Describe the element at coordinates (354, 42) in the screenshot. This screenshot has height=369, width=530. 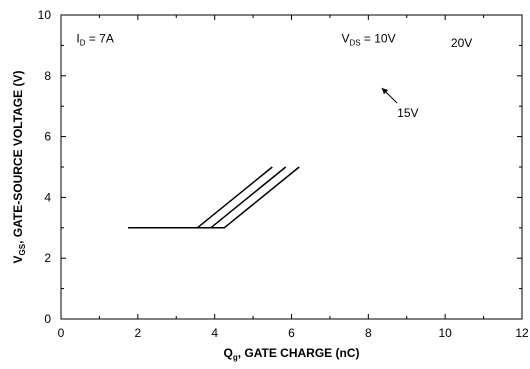
I see `annotation-vds-sub: DS` at that location.